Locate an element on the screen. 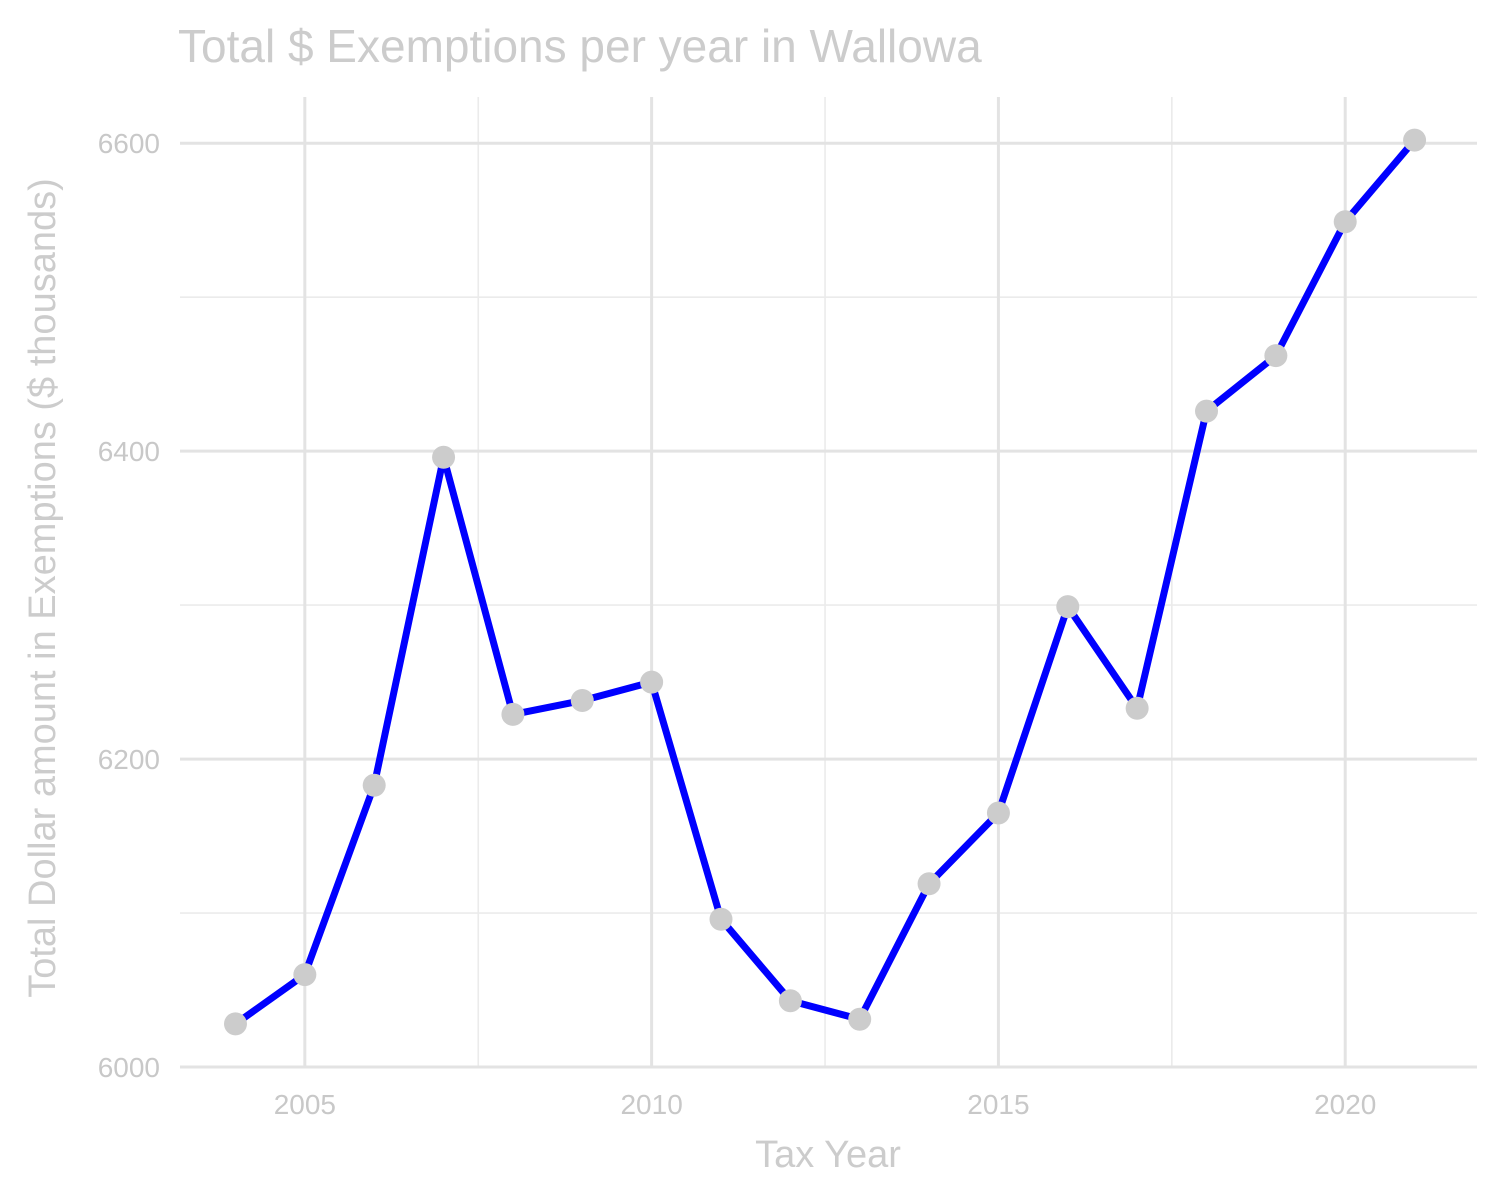 The height and width of the screenshot is (1199, 1500). data-point-2007 is located at coordinates (444, 457).